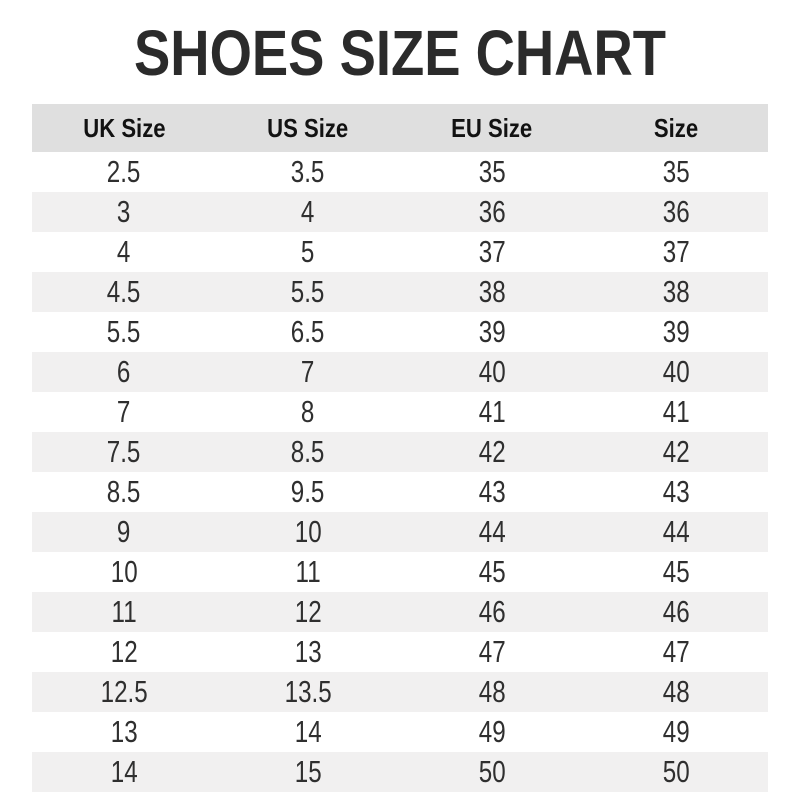  Describe the element at coordinates (676, 612) in the screenshot. I see `table-cell: 46` at that location.